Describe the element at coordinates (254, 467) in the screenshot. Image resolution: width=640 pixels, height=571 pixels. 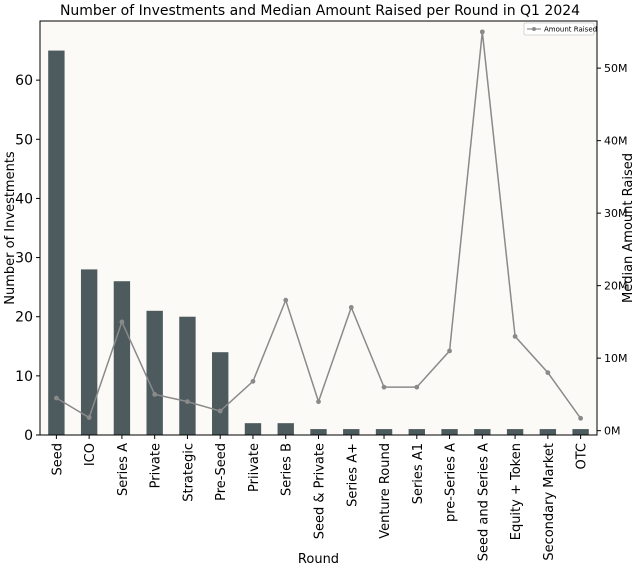
I see `x-tick-label: Priivate` at that location.